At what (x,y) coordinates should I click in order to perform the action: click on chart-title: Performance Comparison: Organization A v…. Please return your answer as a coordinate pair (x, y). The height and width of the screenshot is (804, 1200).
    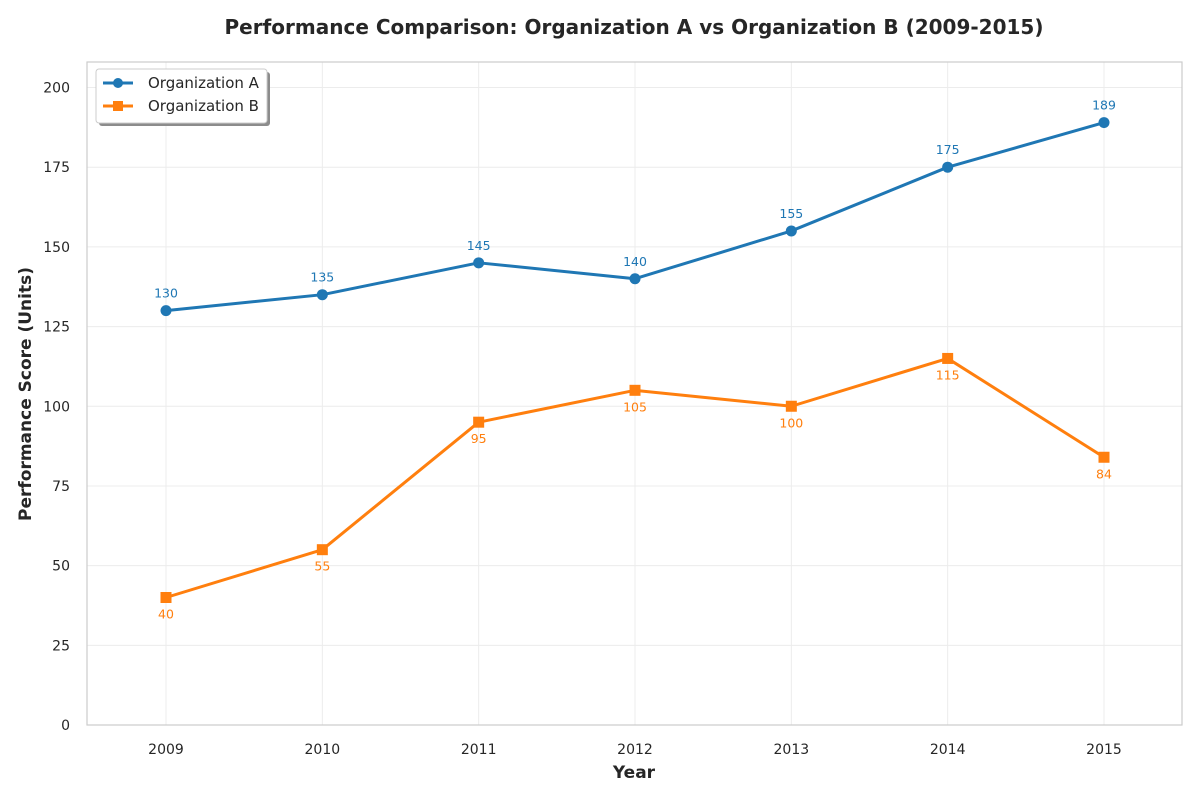
    Looking at the image, I should click on (634, 27).